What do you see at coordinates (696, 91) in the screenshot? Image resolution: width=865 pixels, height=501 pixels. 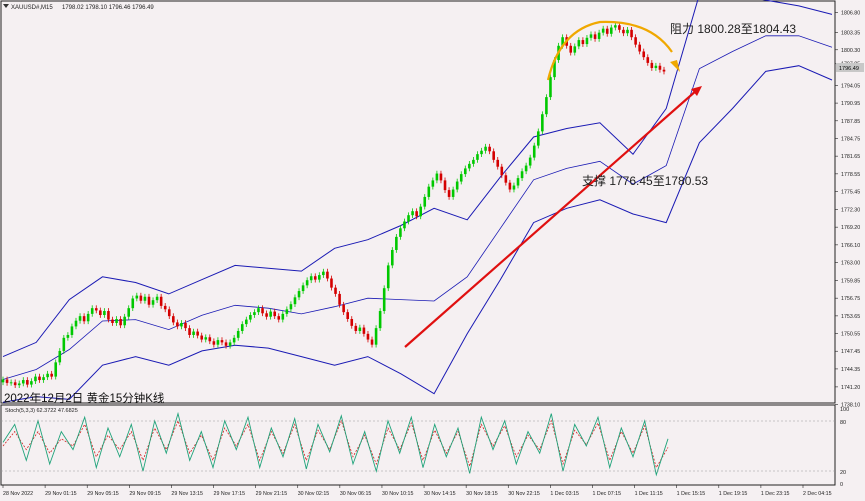 I see `trend-arrow-head` at bounding box center [696, 91].